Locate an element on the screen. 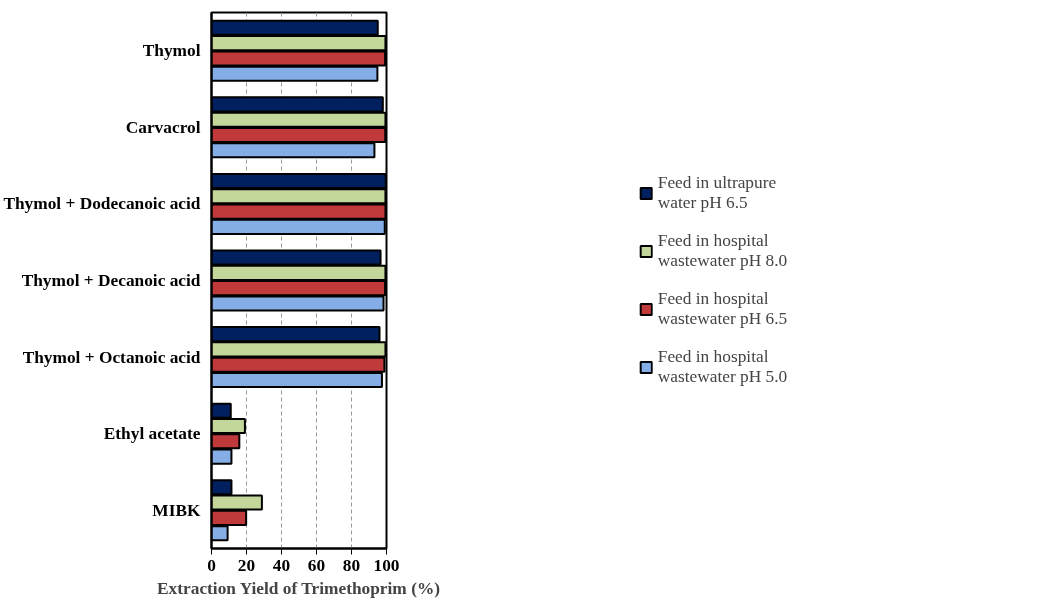 This screenshot has width=1046, height=609. y-tick-label: Carvacrol is located at coordinates (163, 127).